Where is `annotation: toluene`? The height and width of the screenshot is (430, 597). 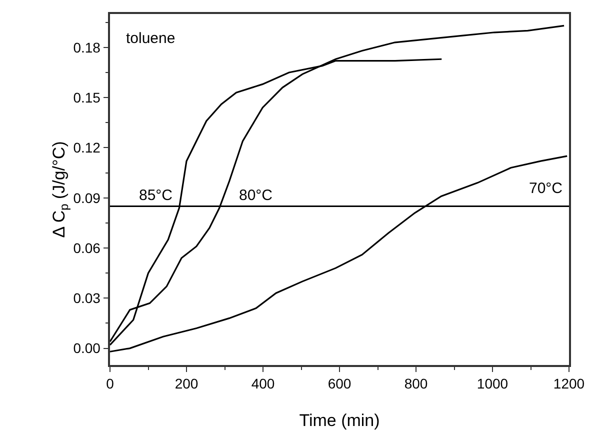
annotation: toluene is located at coordinates (151, 38).